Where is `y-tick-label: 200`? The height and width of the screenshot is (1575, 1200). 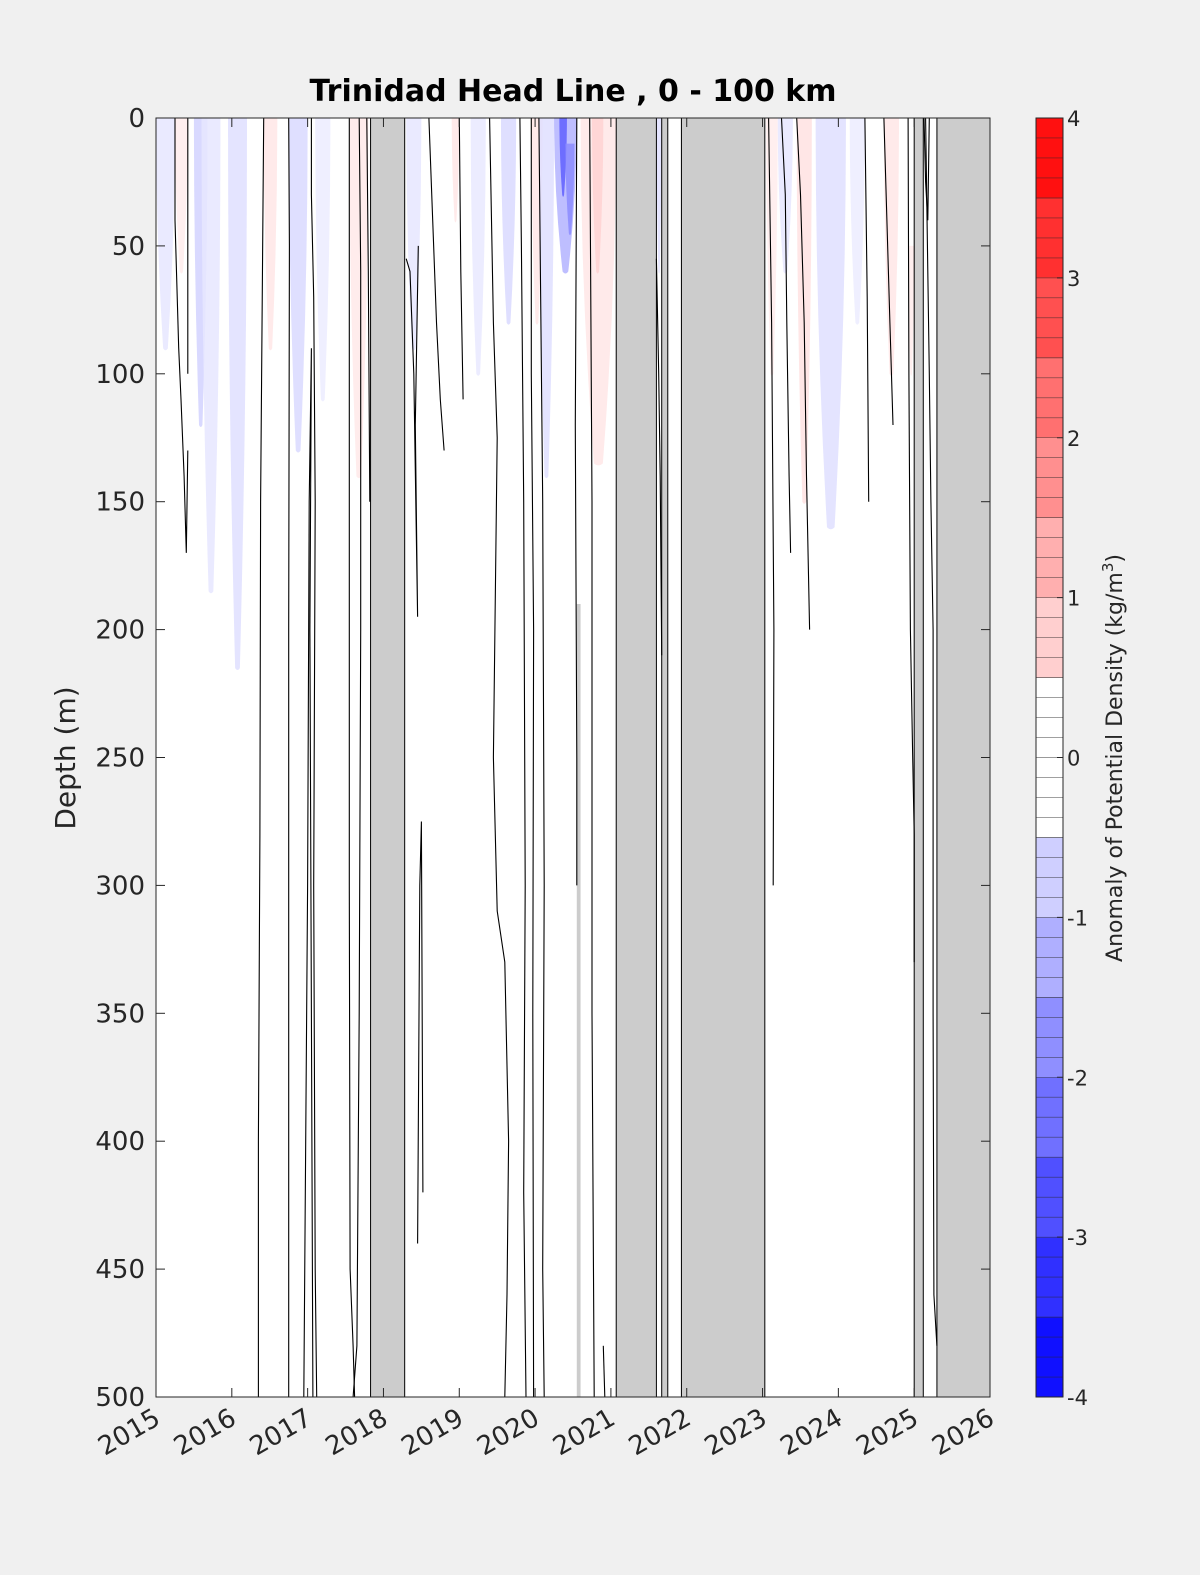
y-tick-label: 200 is located at coordinates (120, 631).